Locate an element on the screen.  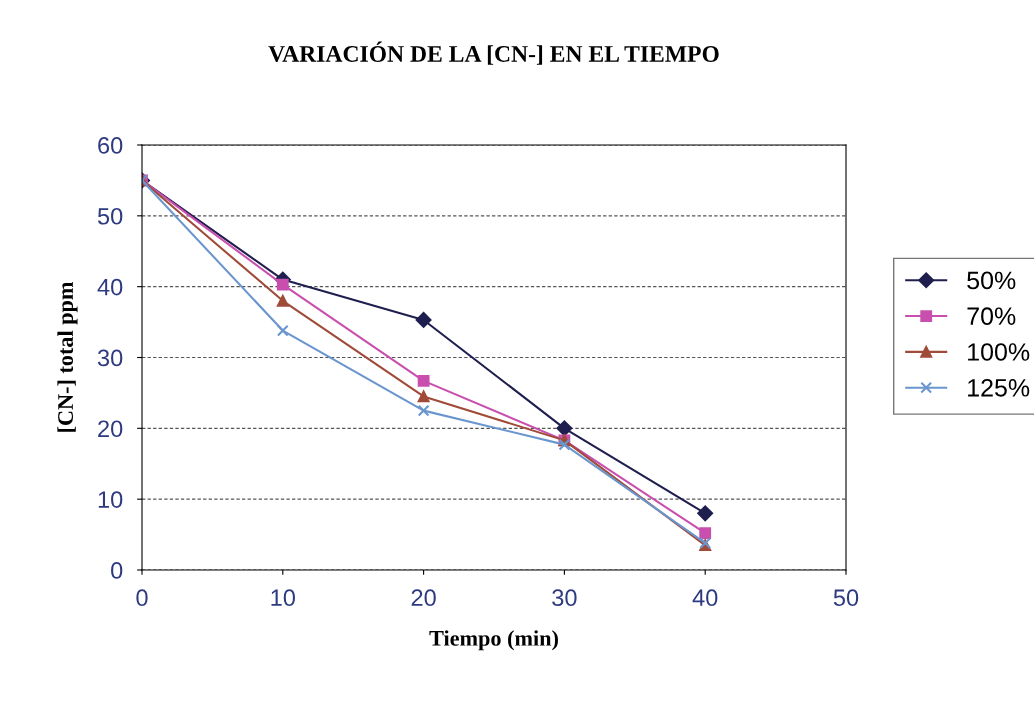
x-tick-label: 10 is located at coordinates (283, 598).